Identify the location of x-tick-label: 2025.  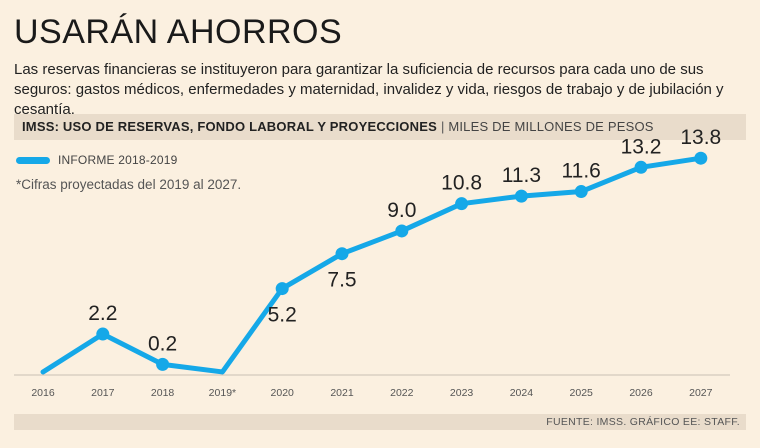
(582, 393).